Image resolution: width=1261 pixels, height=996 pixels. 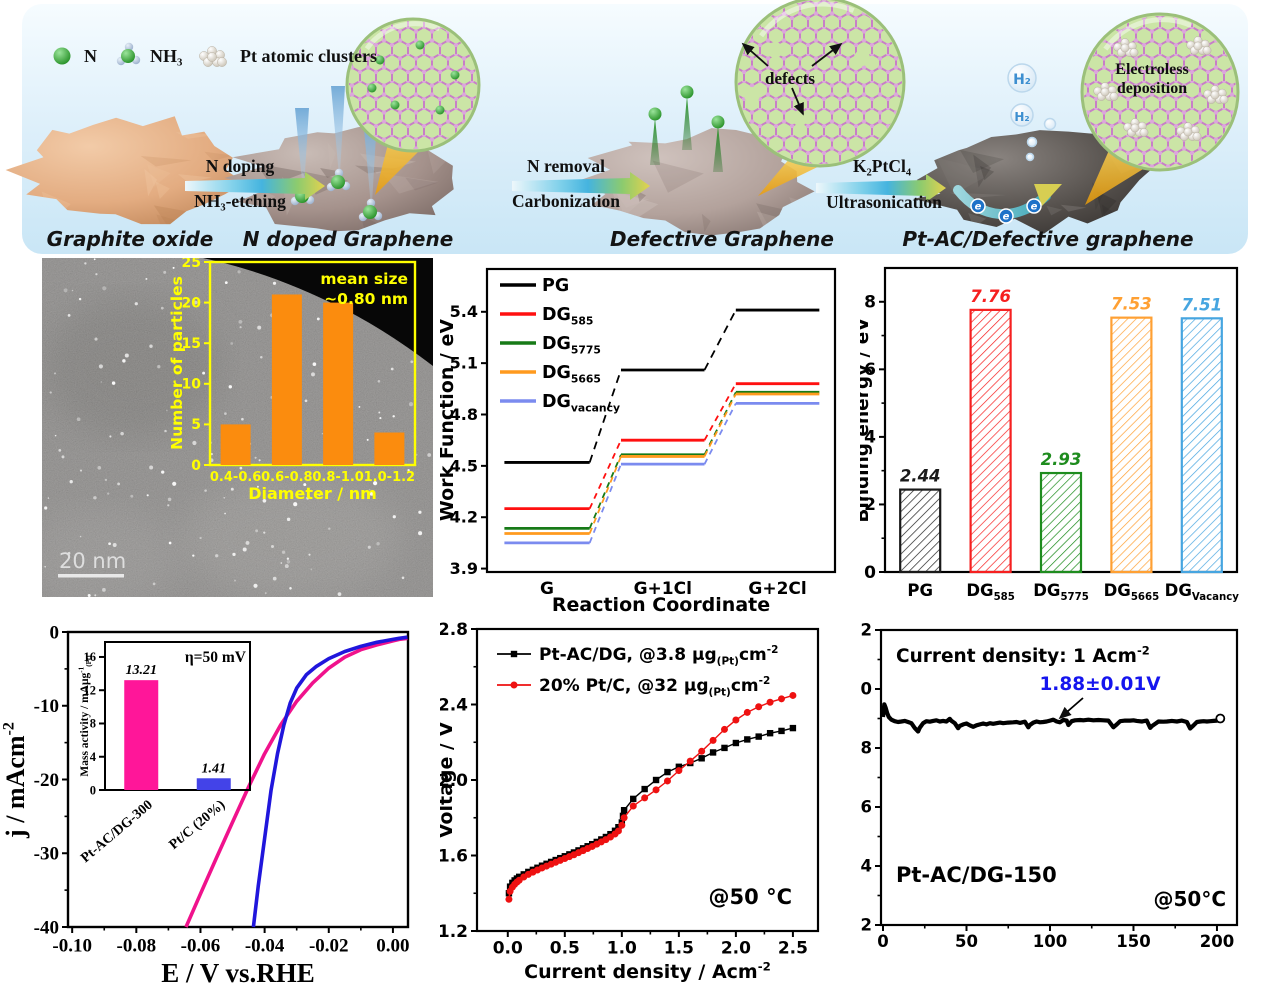 I want to click on series-DG585, so click(x=662, y=446).